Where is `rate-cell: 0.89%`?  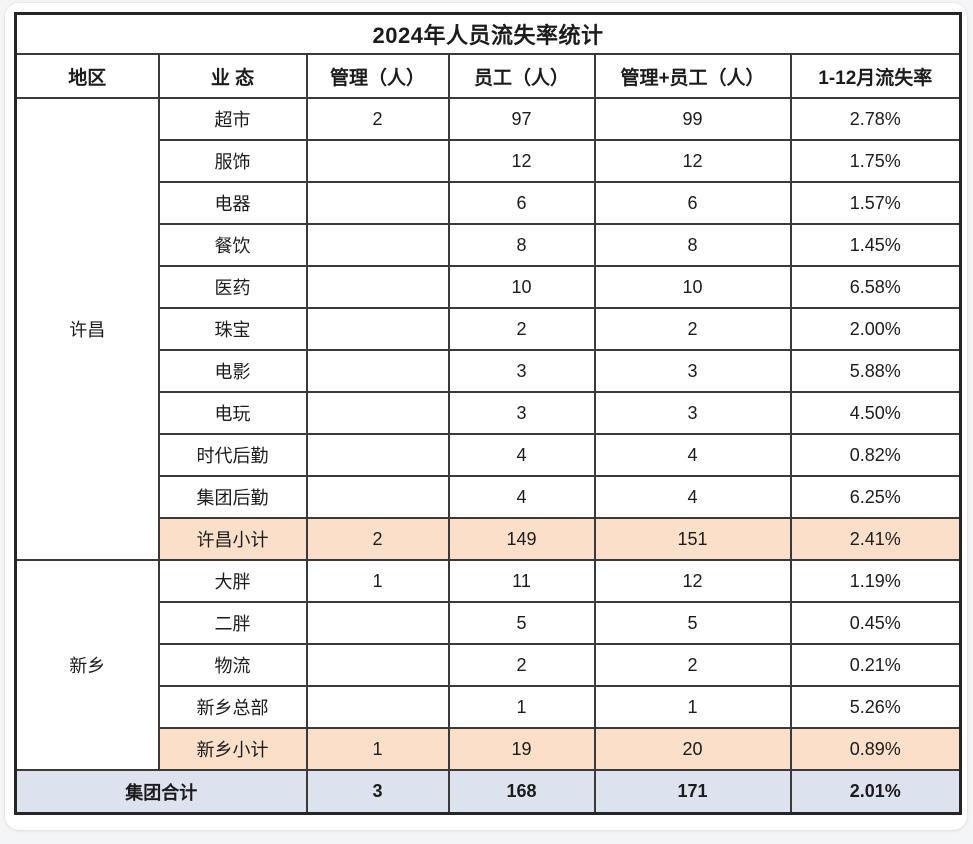 rate-cell: 0.89% is located at coordinates (875, 749).